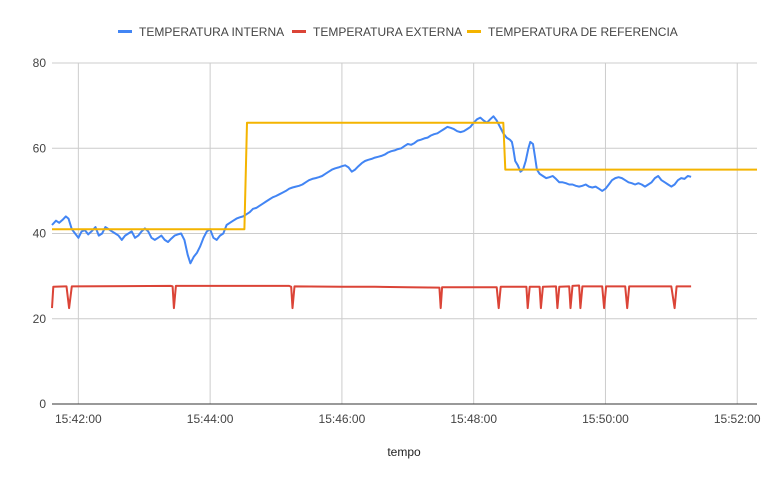  I want to click on y-tick-label: 20, so click(40, 319).